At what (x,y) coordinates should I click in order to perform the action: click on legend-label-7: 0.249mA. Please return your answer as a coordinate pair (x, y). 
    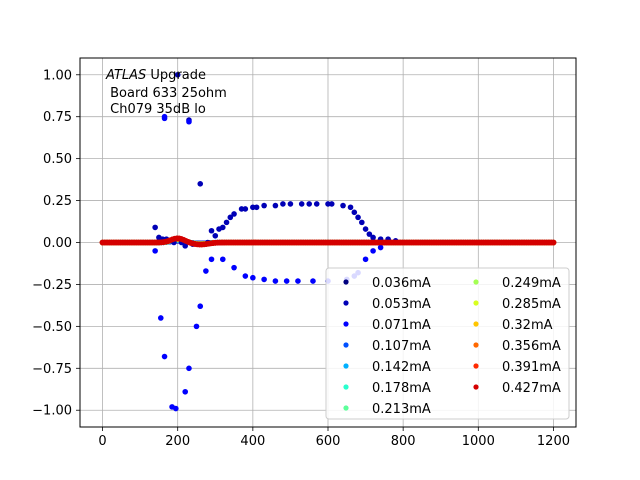
    Looking at the image, I should click on (531, 283).